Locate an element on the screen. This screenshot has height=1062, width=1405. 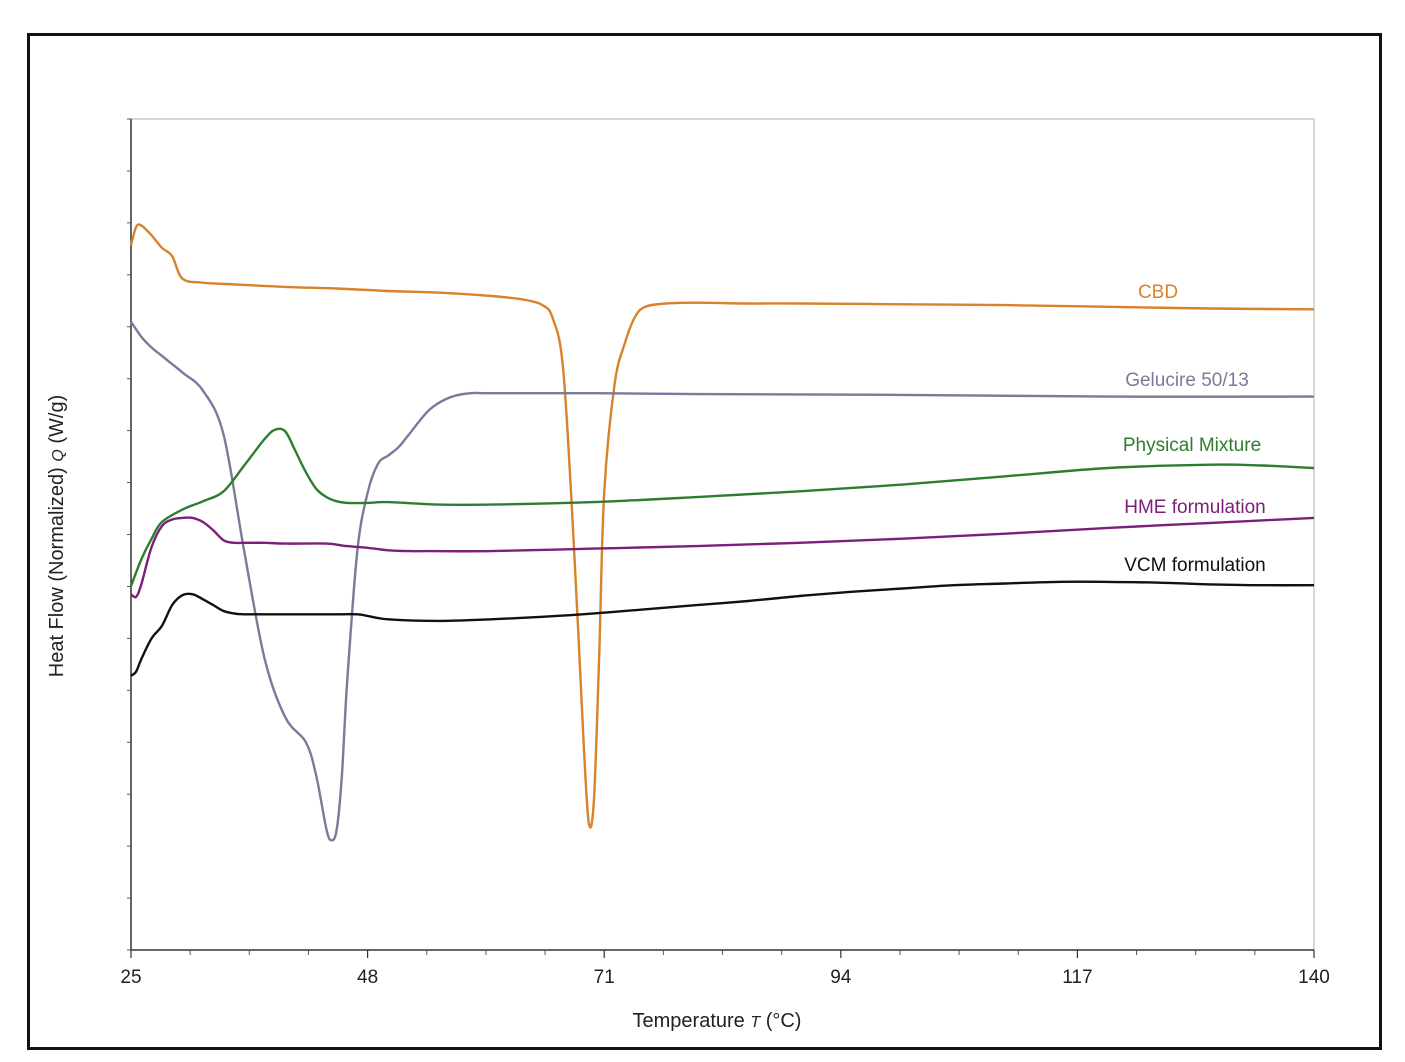
x-axis-title: Temperature T (°C) is located at coordinates (717, 1021).